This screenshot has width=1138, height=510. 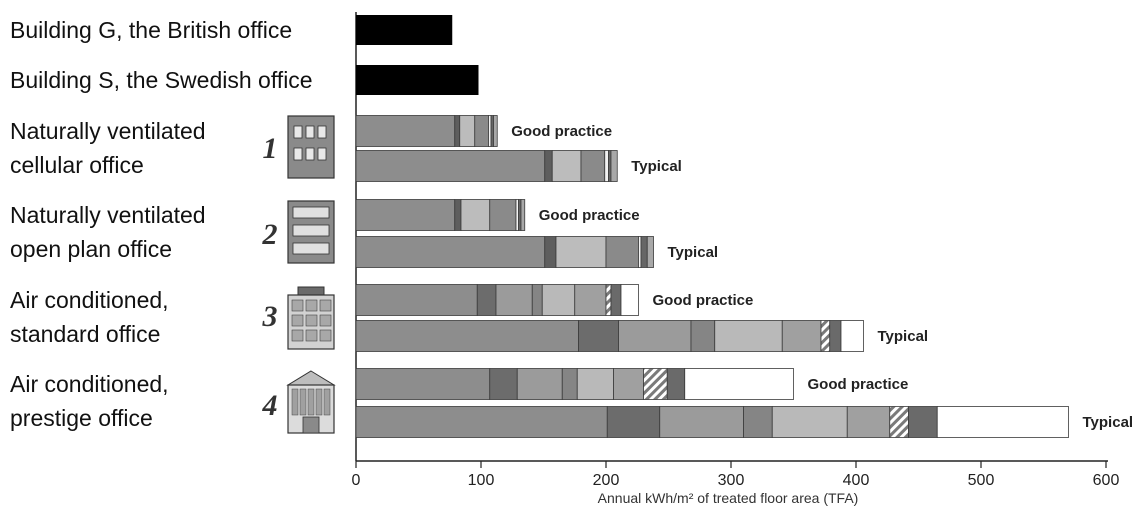 I want to click on x-tick-label: 600, so click(x=1106, y=480).